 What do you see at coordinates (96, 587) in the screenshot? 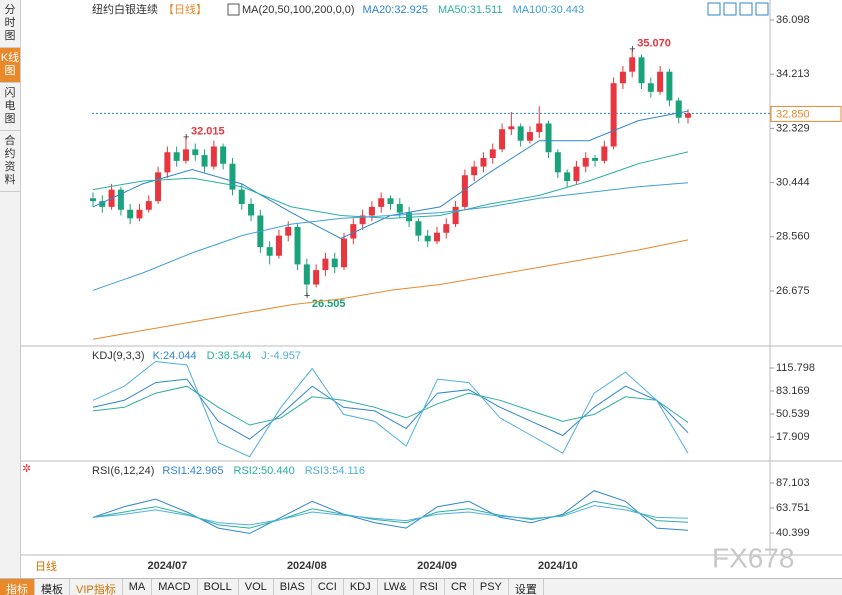
I see `tab: VIP指标` at bounding box center [96, 587].